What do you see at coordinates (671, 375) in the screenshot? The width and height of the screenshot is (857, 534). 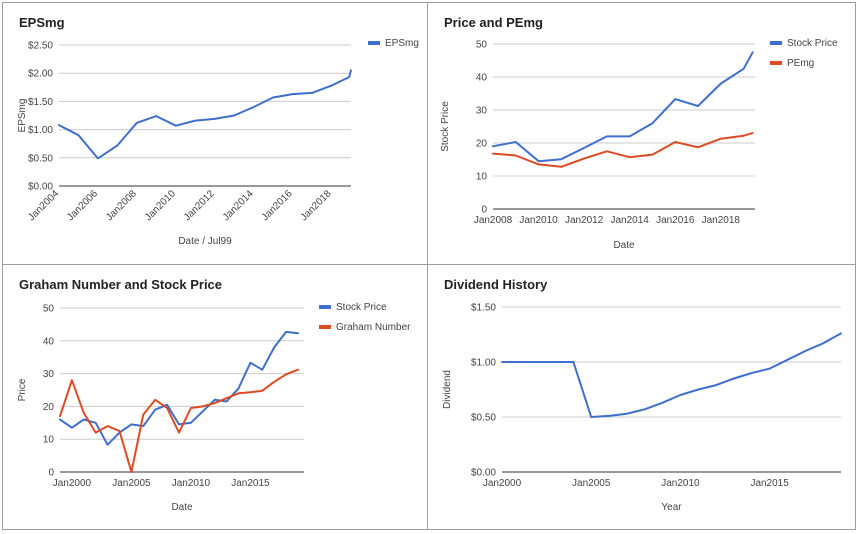 I see `series-line-dividend` at bounding box center [671, 375].